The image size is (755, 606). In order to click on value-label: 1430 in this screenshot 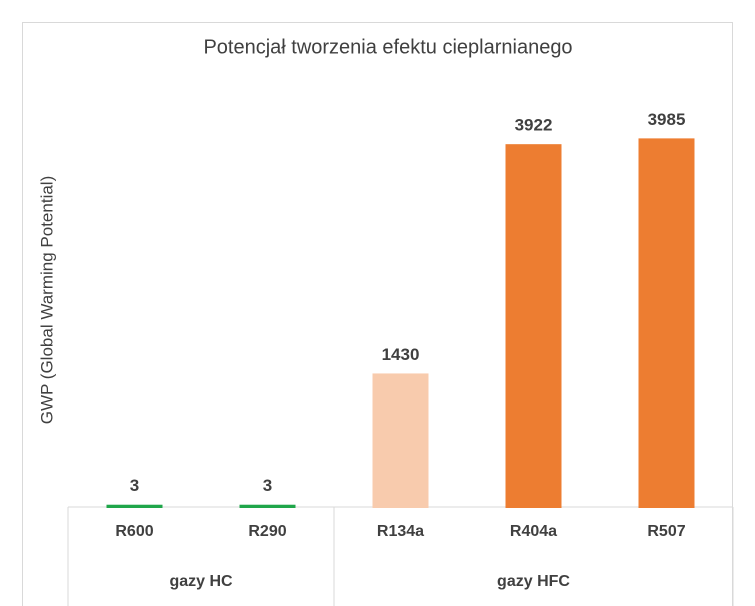, I will do `click(401, 354)`.